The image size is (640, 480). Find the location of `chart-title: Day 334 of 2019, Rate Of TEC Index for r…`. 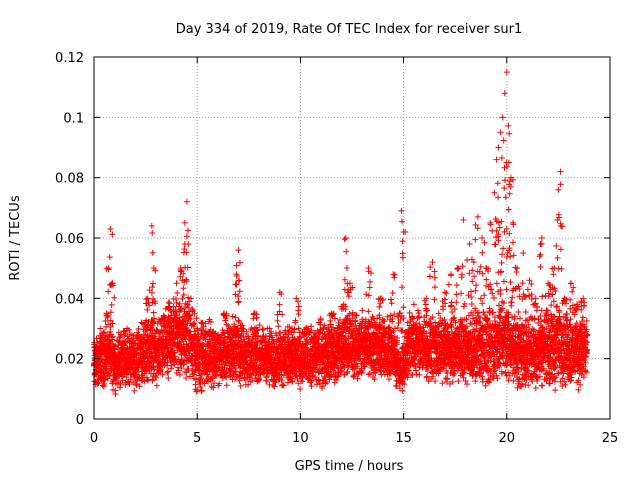

chart-title: Day 334 of 2019, Rate Of TEC Index for r… is located at coordinates (349, 29).